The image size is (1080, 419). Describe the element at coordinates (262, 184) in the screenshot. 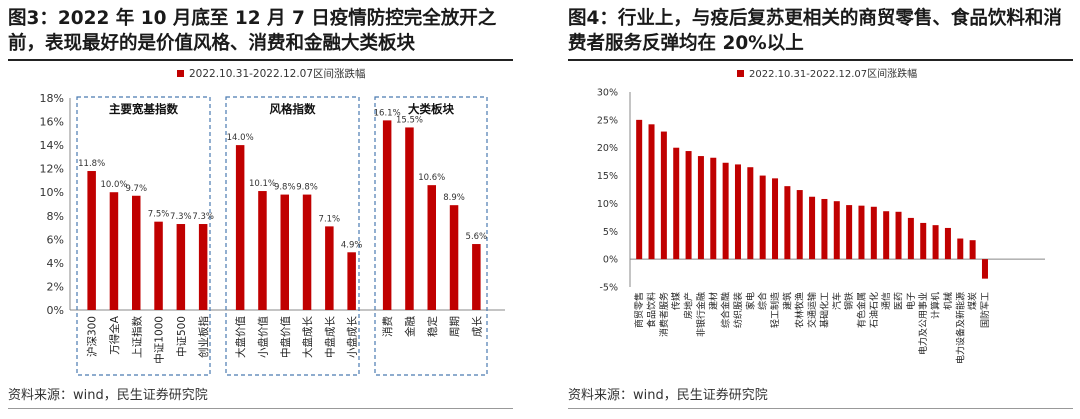

I see `data-label: 10.1%` at that location.